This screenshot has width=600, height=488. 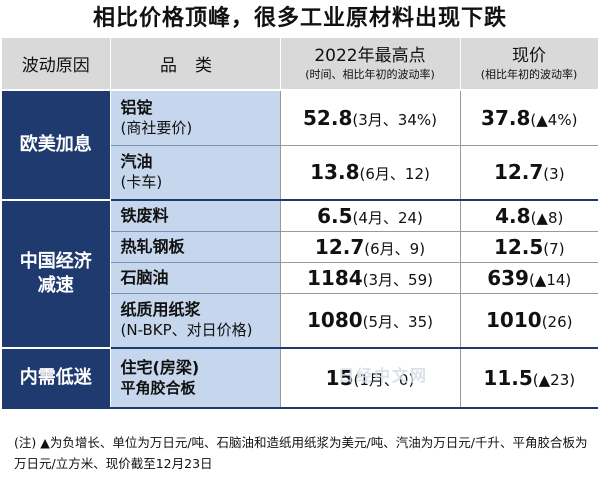 What do you see at coordinates (56, 64) in the screenshot?
I see `header-reason: 波动原因` at bounding box center [56, 64].